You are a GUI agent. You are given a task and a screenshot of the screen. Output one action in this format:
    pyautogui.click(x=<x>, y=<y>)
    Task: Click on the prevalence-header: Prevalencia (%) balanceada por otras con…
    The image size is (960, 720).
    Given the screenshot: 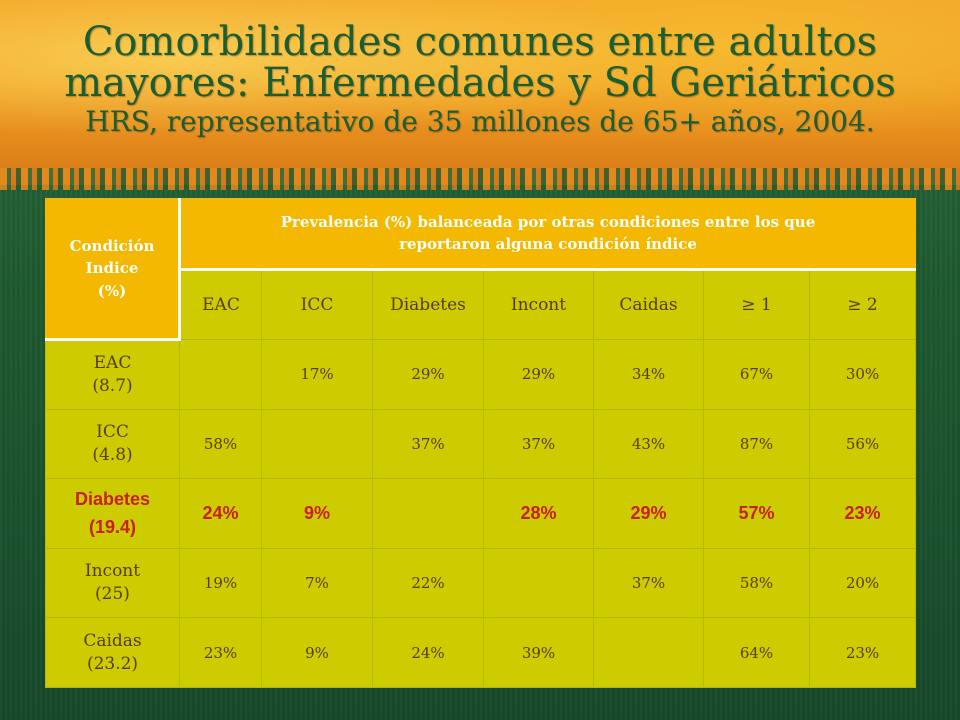 What is the action you would take?
    pyautogui.click(x=547, y=234)
    